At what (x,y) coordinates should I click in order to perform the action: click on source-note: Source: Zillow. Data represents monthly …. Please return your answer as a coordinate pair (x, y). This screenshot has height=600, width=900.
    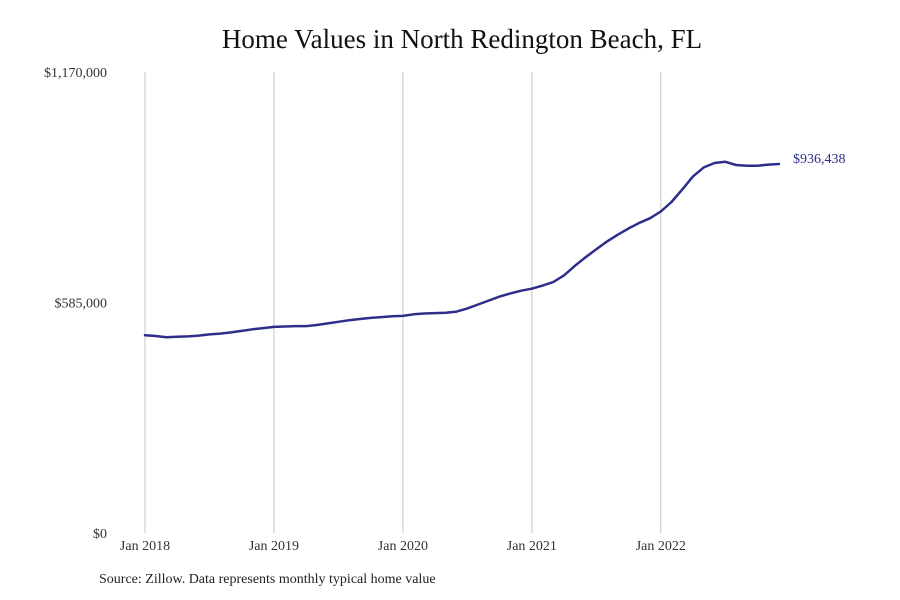
    Looking at the image, I should click on (267, 579).